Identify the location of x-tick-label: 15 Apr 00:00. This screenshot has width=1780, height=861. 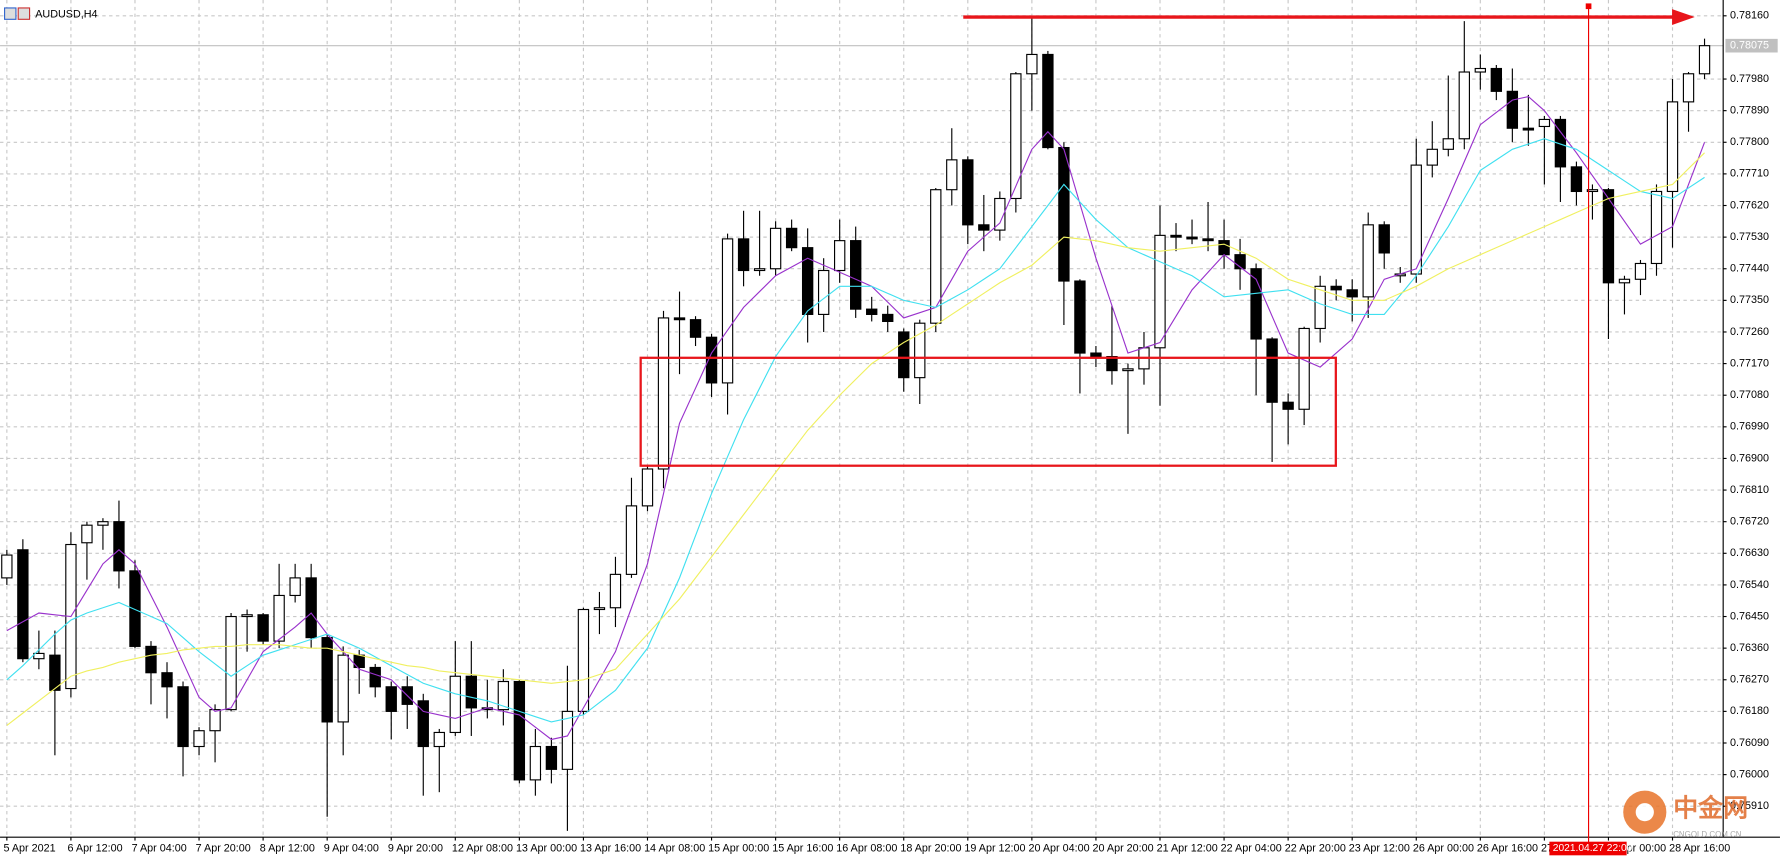
(738, 848).